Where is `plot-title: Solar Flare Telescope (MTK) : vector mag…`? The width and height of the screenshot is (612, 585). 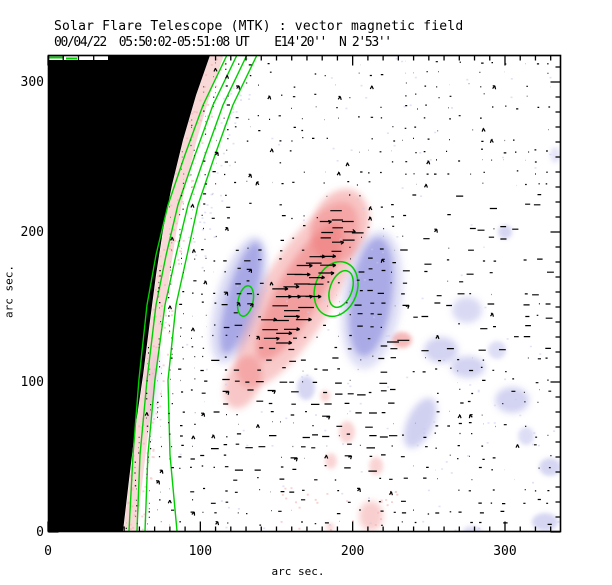
plot-title: Solar Flare Telescope (MTK) : vector mag… is located at coordinates (259, 26).